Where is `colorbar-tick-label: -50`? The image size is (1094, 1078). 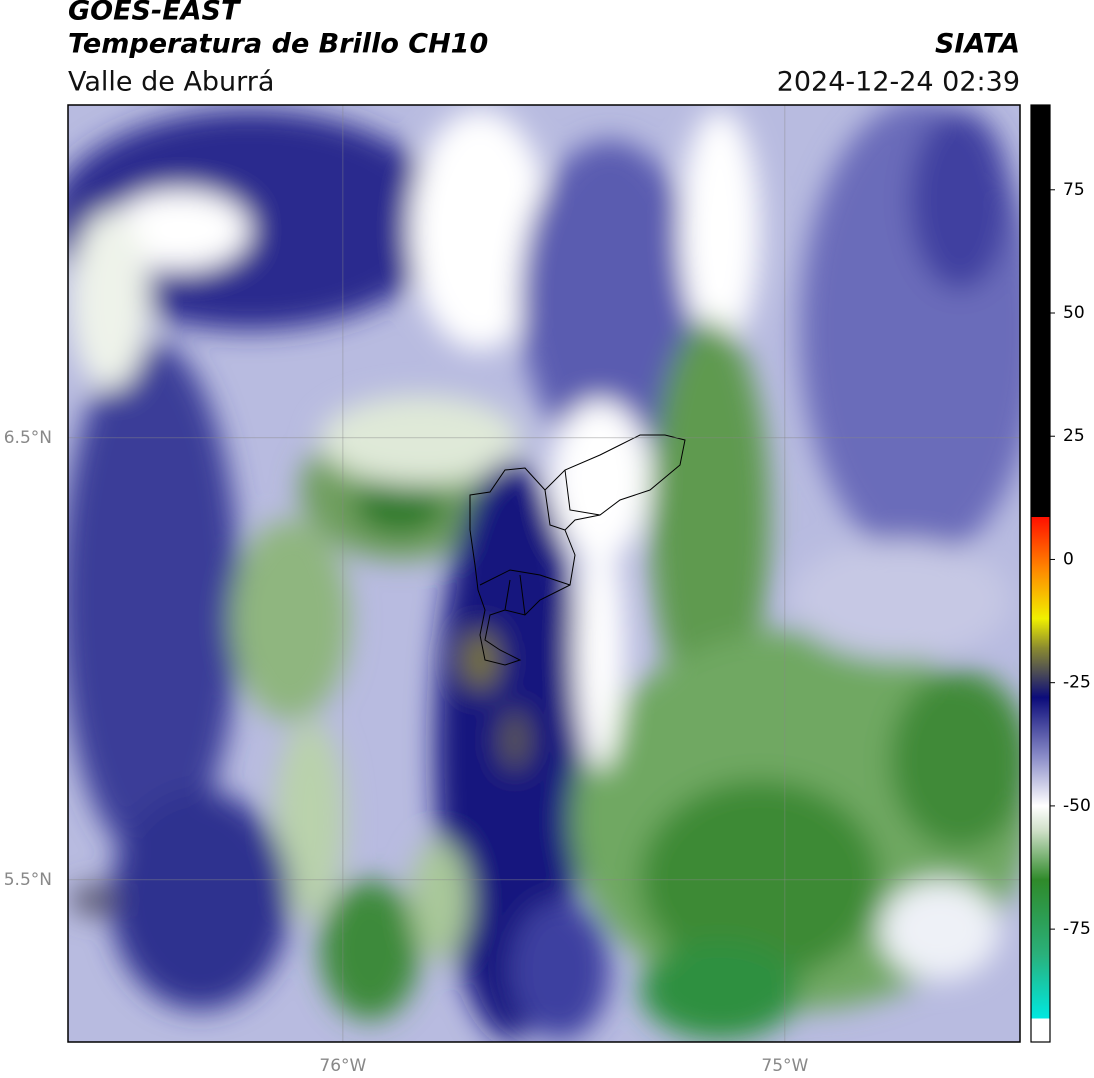 colorbar-tick-label: -50 is located at coordinates (1077, 806).